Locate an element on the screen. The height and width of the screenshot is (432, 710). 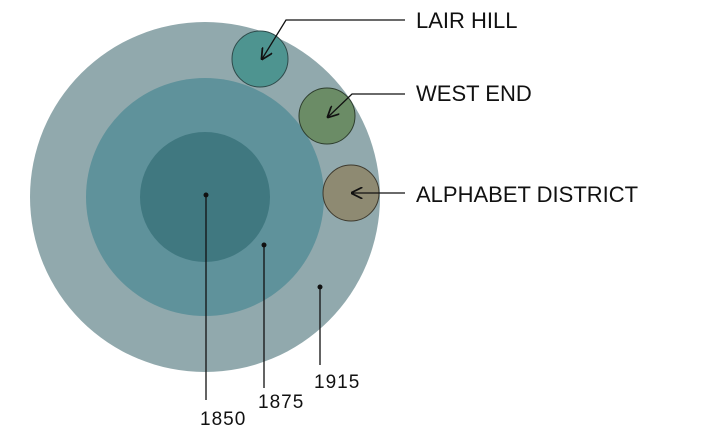
year-label: 1875 is located at coordinates (281, 402).